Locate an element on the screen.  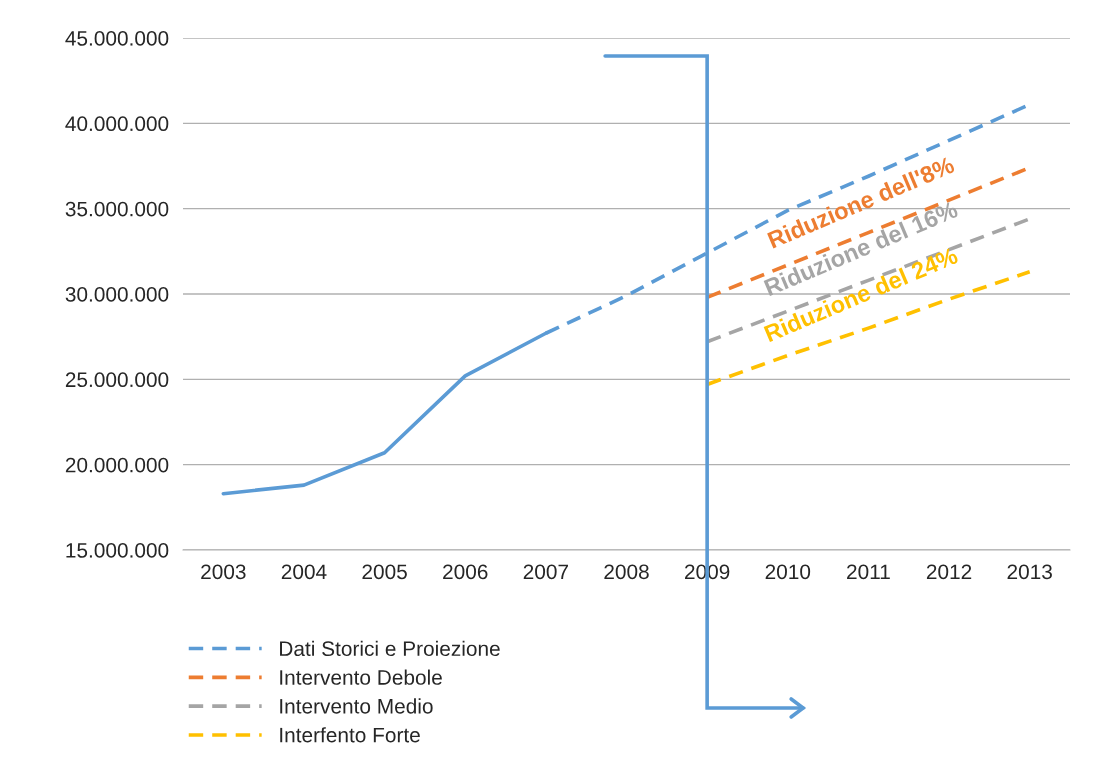
x-tick-label: 2012 is located at coordinates (949, 572).